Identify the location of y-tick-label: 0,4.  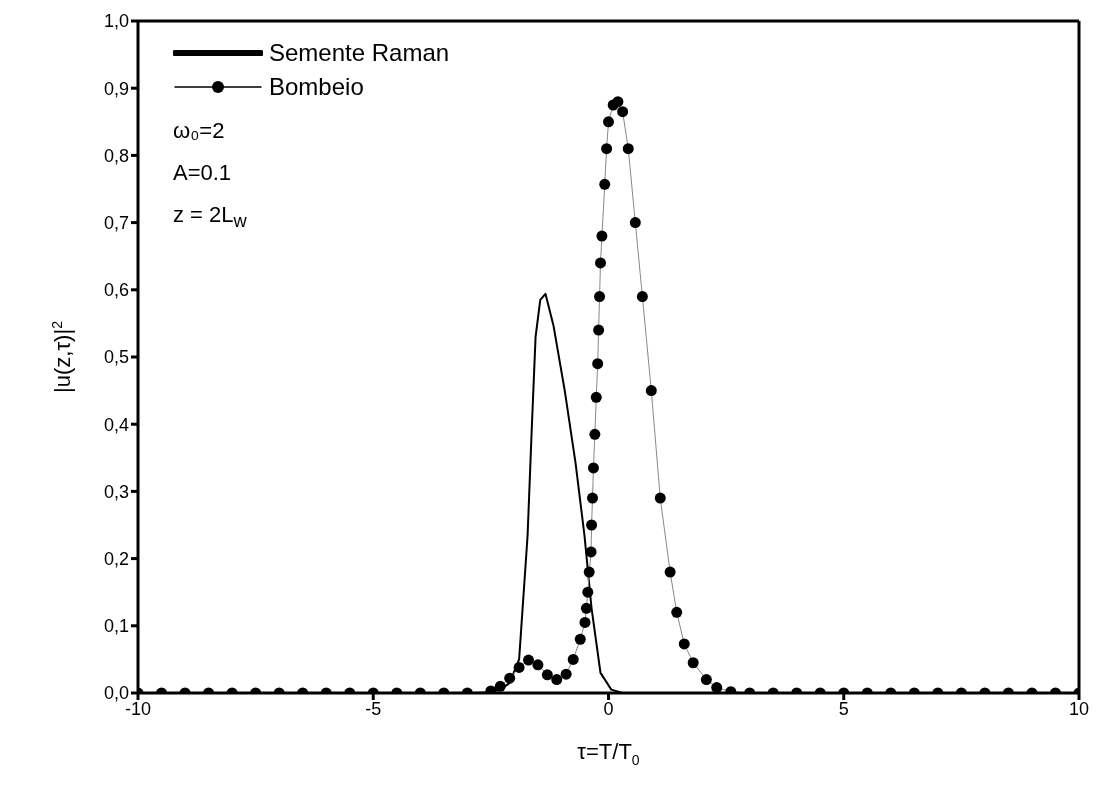
(116, 424).